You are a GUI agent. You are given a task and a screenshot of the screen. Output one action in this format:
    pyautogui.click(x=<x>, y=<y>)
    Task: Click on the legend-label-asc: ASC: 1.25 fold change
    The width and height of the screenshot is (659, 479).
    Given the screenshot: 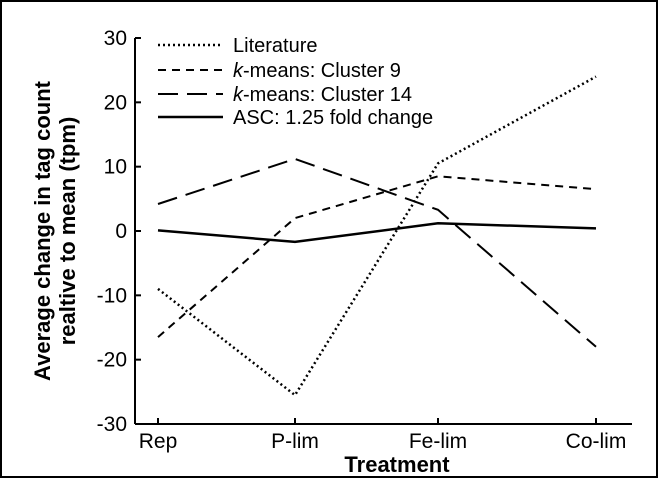 What is the action you would take?
    pyautogui.click(x=333, y=118)
    